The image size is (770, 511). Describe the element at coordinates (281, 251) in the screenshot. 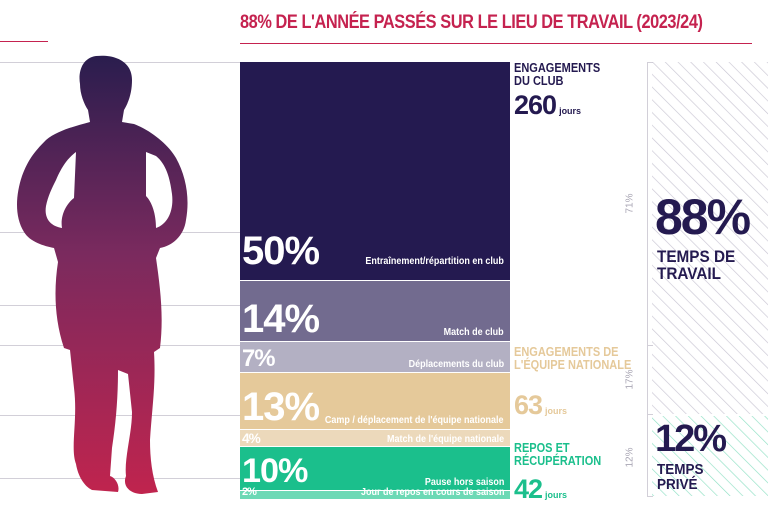

I see `segment-value-label: 50%` at that location.